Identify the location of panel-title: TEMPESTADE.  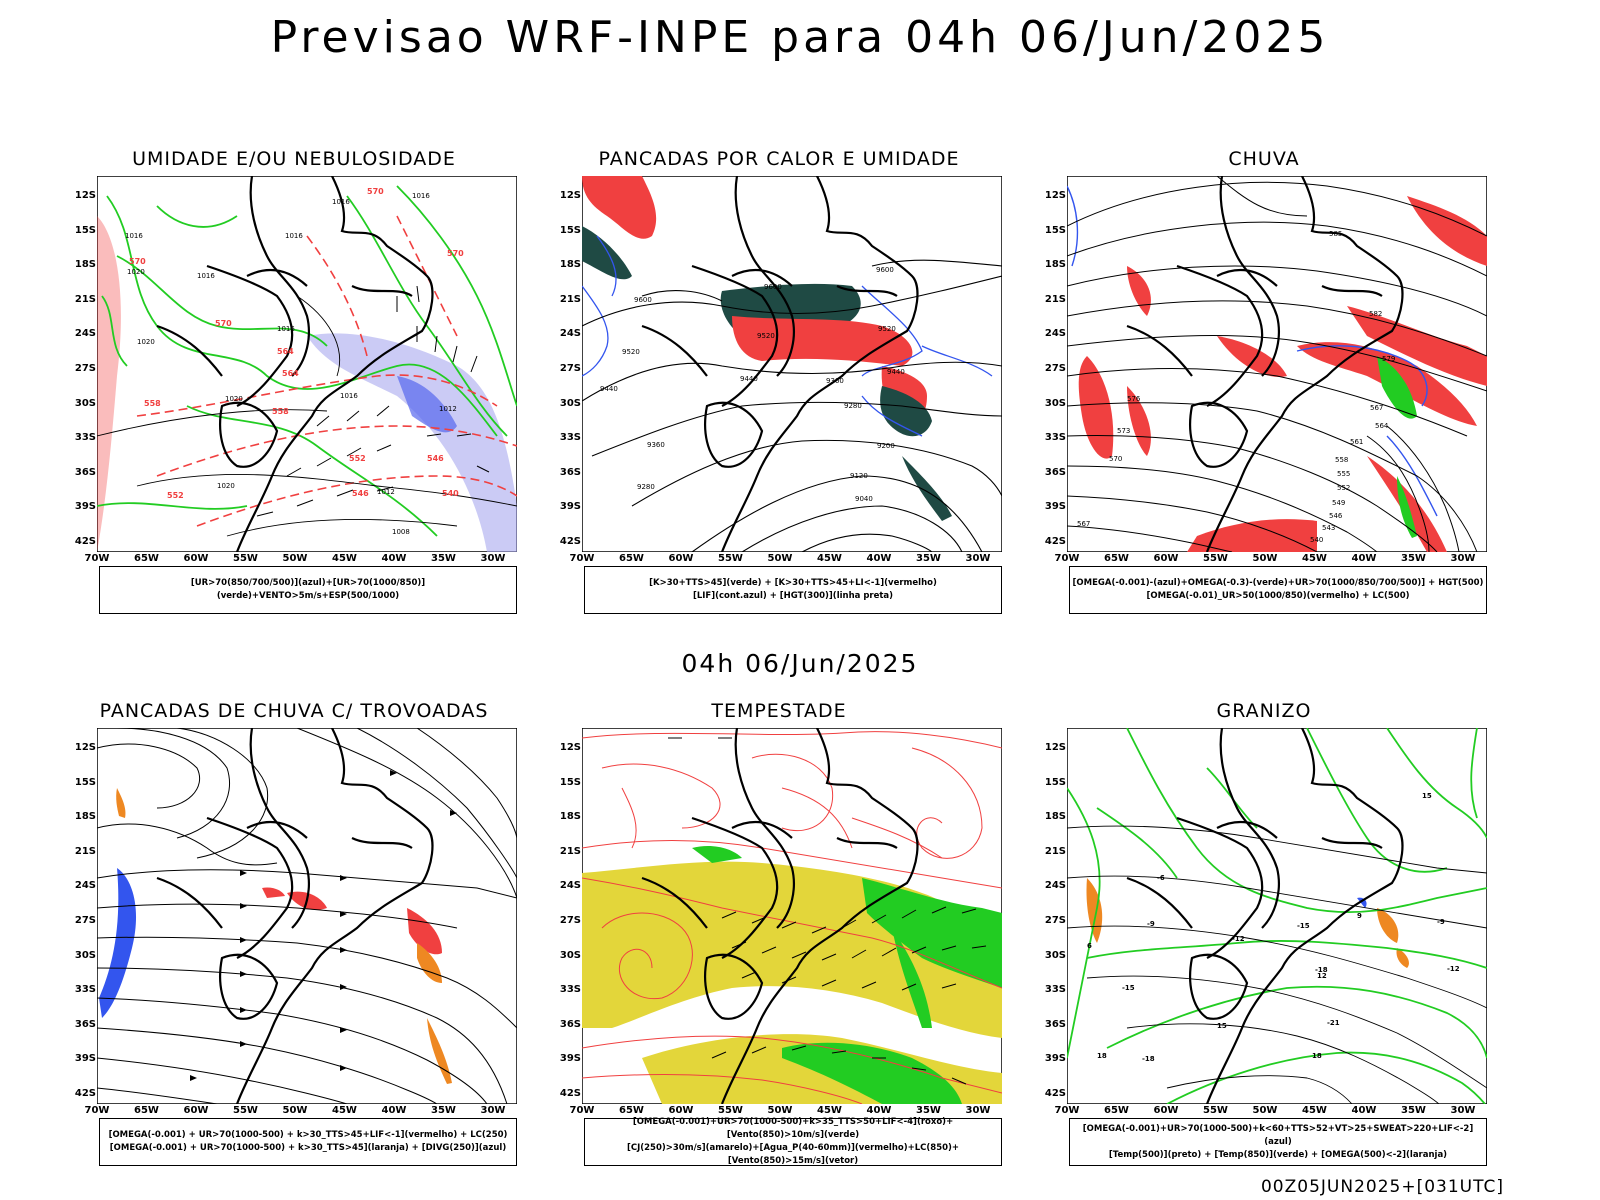
(779, 711).